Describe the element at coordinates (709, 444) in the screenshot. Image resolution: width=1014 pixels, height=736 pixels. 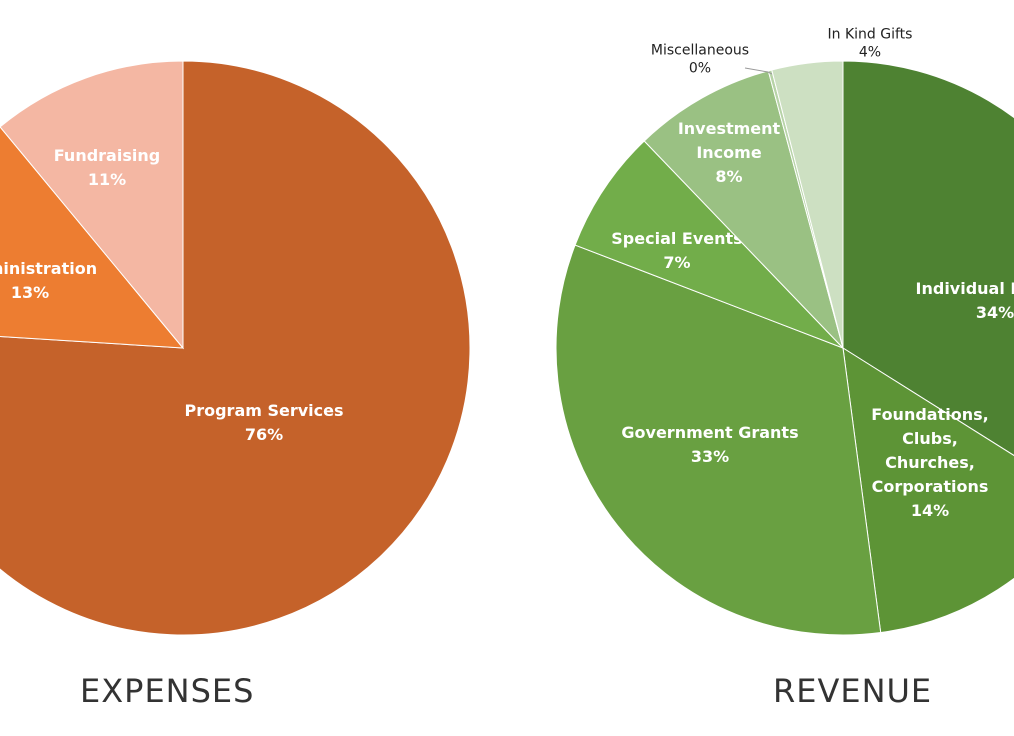
I see `slice-label-government-grants: Government Grants 33%` at that location.